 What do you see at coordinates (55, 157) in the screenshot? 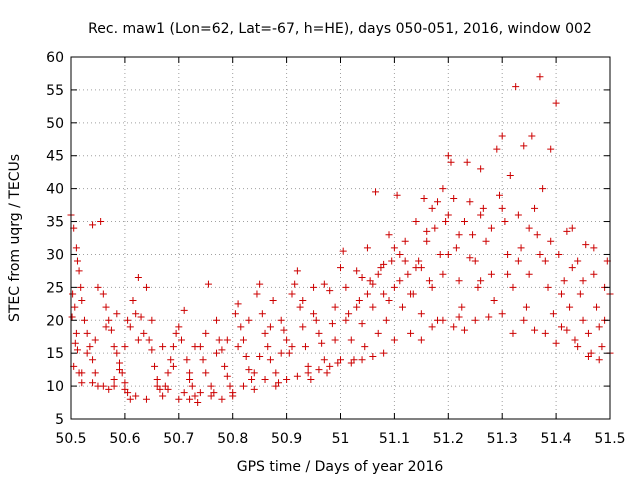
I see `y-tick-label: 45` at bounding box center [55, 157].